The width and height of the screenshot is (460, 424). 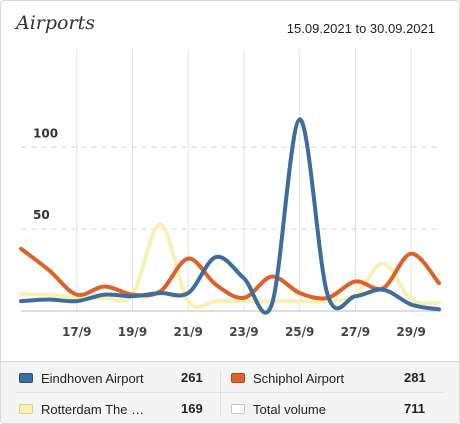 What do you see at coordinates (355, 332) in the screenshot?
I see `x-tick-label: 27/9` at bounding box center [355, 332].